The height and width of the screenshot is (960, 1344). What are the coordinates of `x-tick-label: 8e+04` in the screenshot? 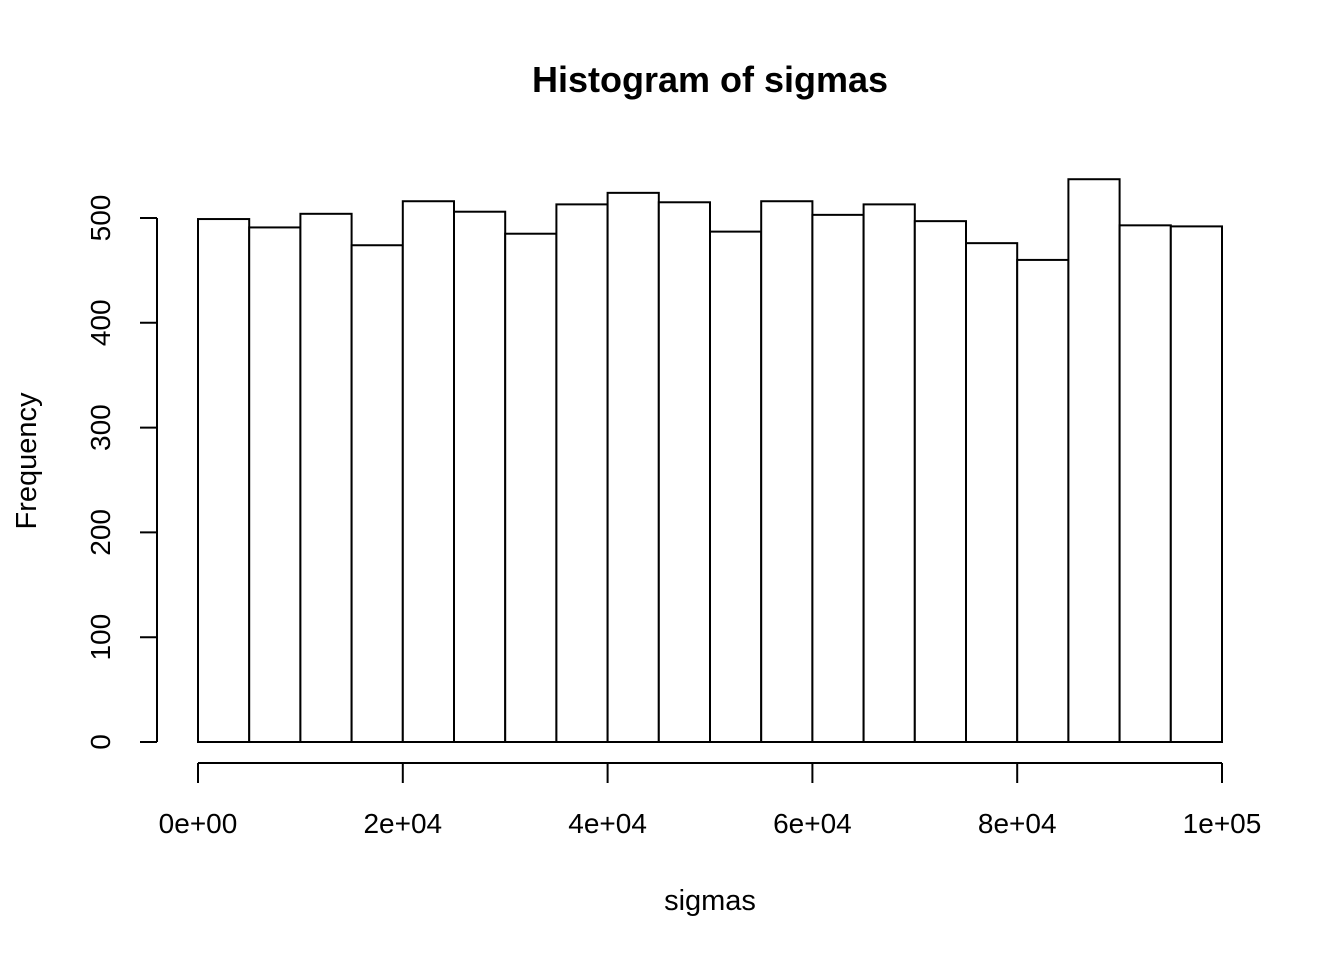 It's located at (1017, 823).